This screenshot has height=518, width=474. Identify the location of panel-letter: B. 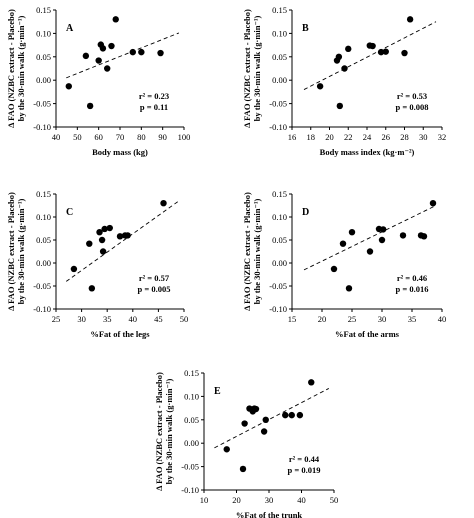
(305, 28).